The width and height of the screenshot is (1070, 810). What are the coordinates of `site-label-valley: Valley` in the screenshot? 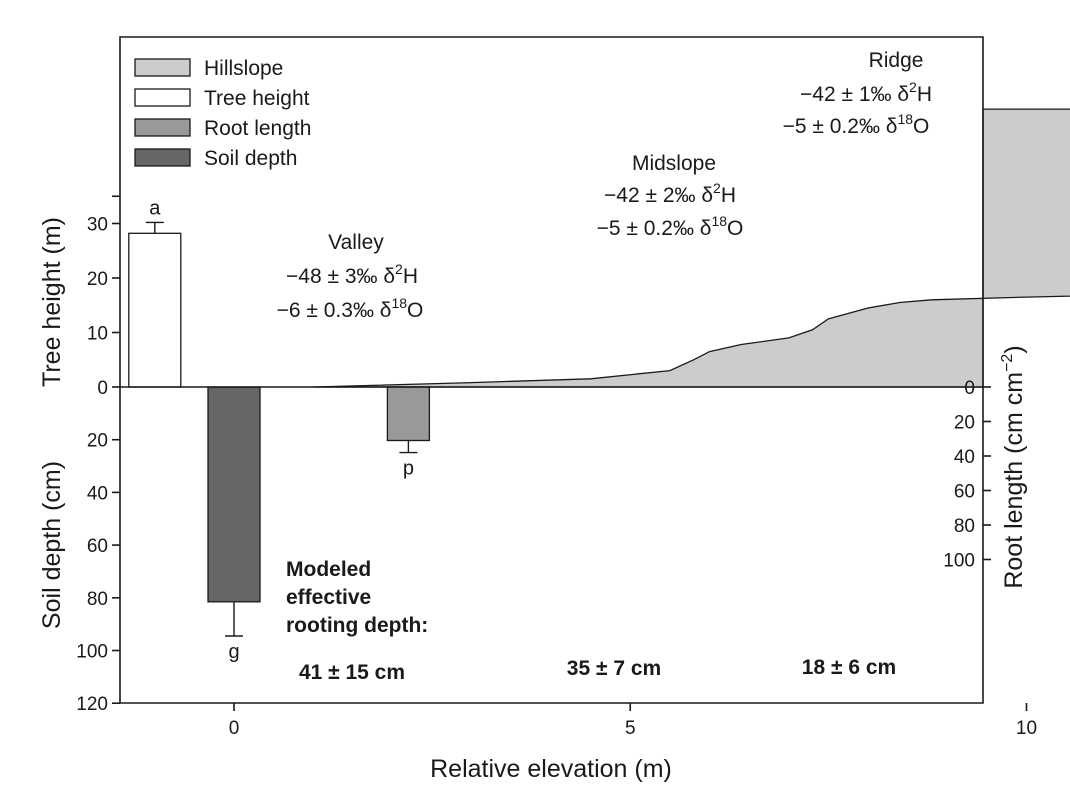 It's located at (356, 242).